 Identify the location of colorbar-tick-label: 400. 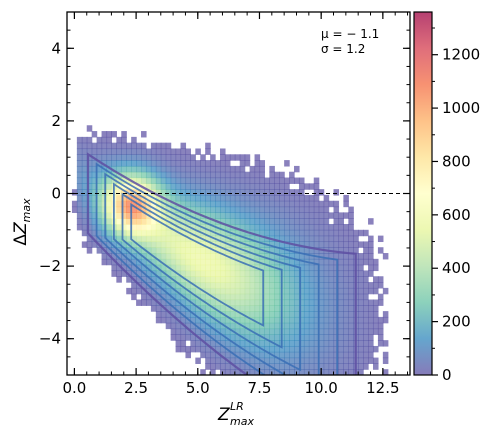
(456, 268).